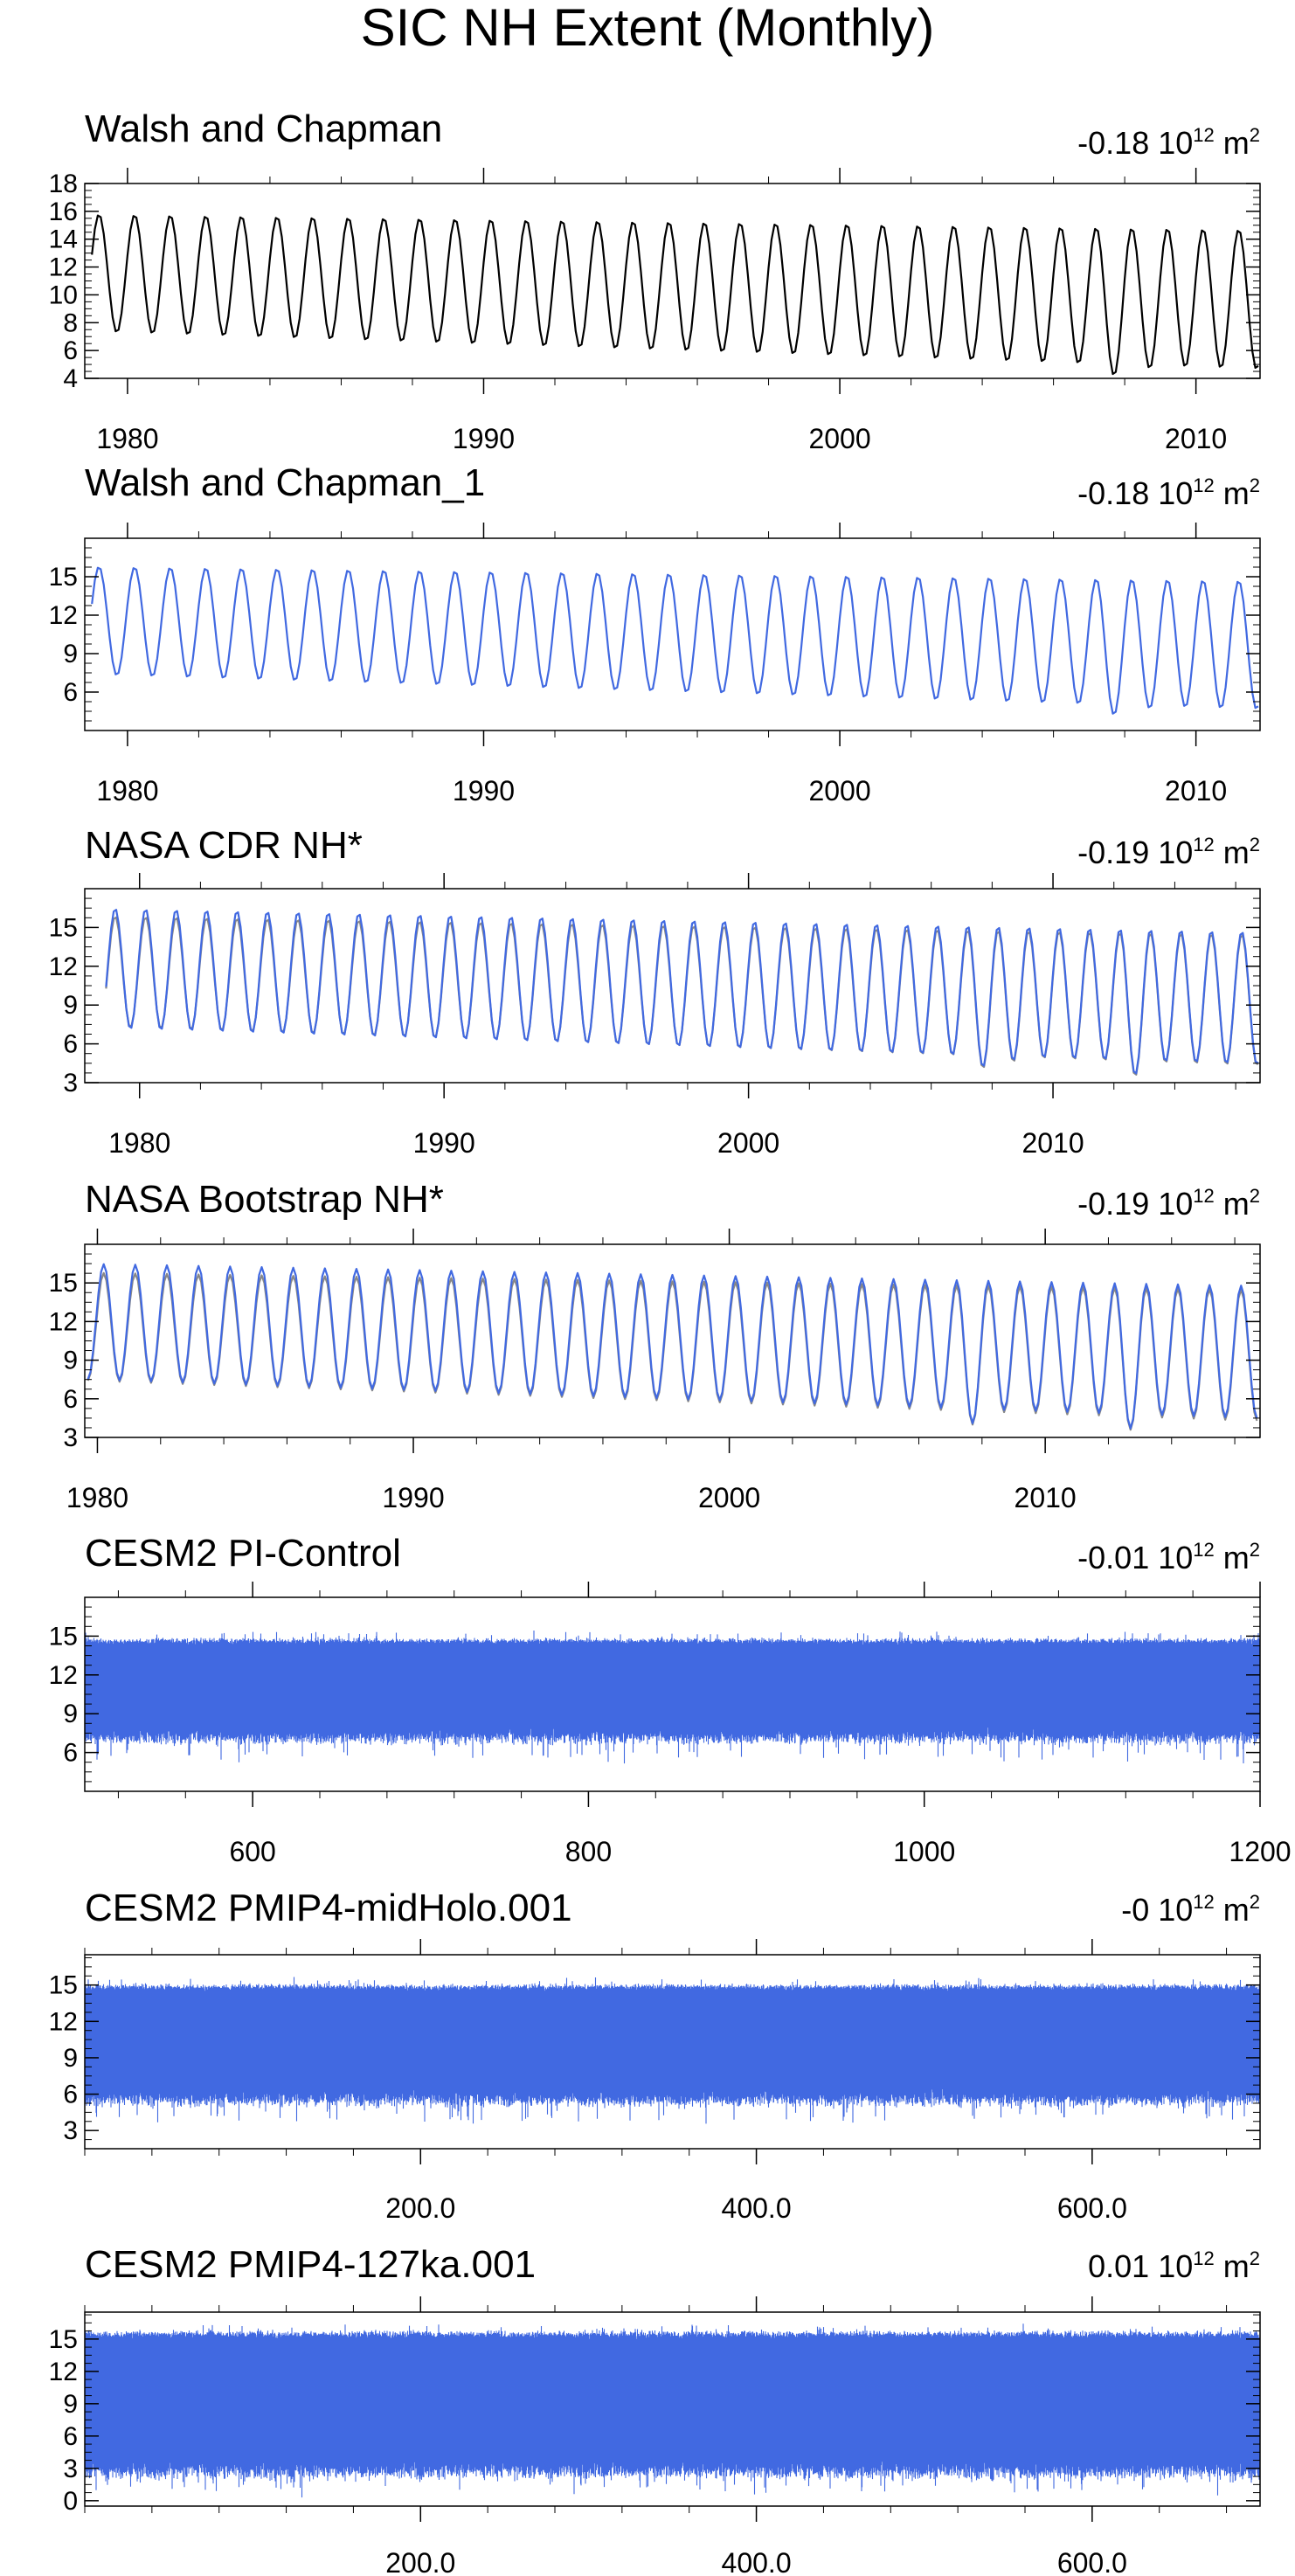 Image resolution: width=1295 pixels, height=2576 pixels. Describe the element at coordinates (285, 482) in the screenshot. I see `panel-title: Walsh and Chapman_1` at that location.